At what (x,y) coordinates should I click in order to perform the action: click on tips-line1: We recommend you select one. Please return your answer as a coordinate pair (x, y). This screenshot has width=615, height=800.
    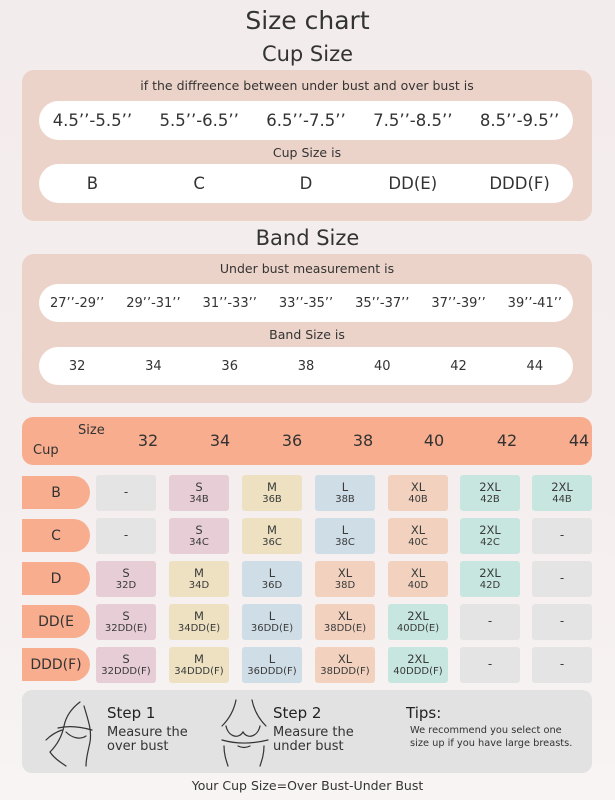
    Looking at the image, I should click on (486, 730).